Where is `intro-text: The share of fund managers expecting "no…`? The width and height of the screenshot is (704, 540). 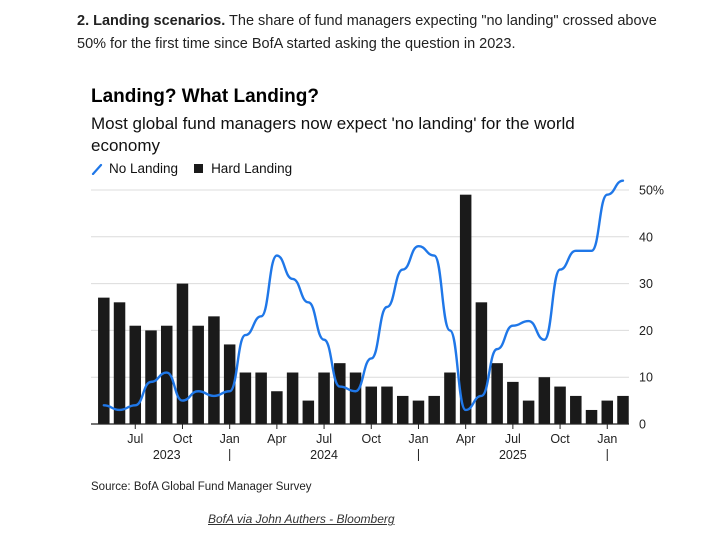
intro-text: The share of fund managers expecting "no… is located at coordinates (367, 32).